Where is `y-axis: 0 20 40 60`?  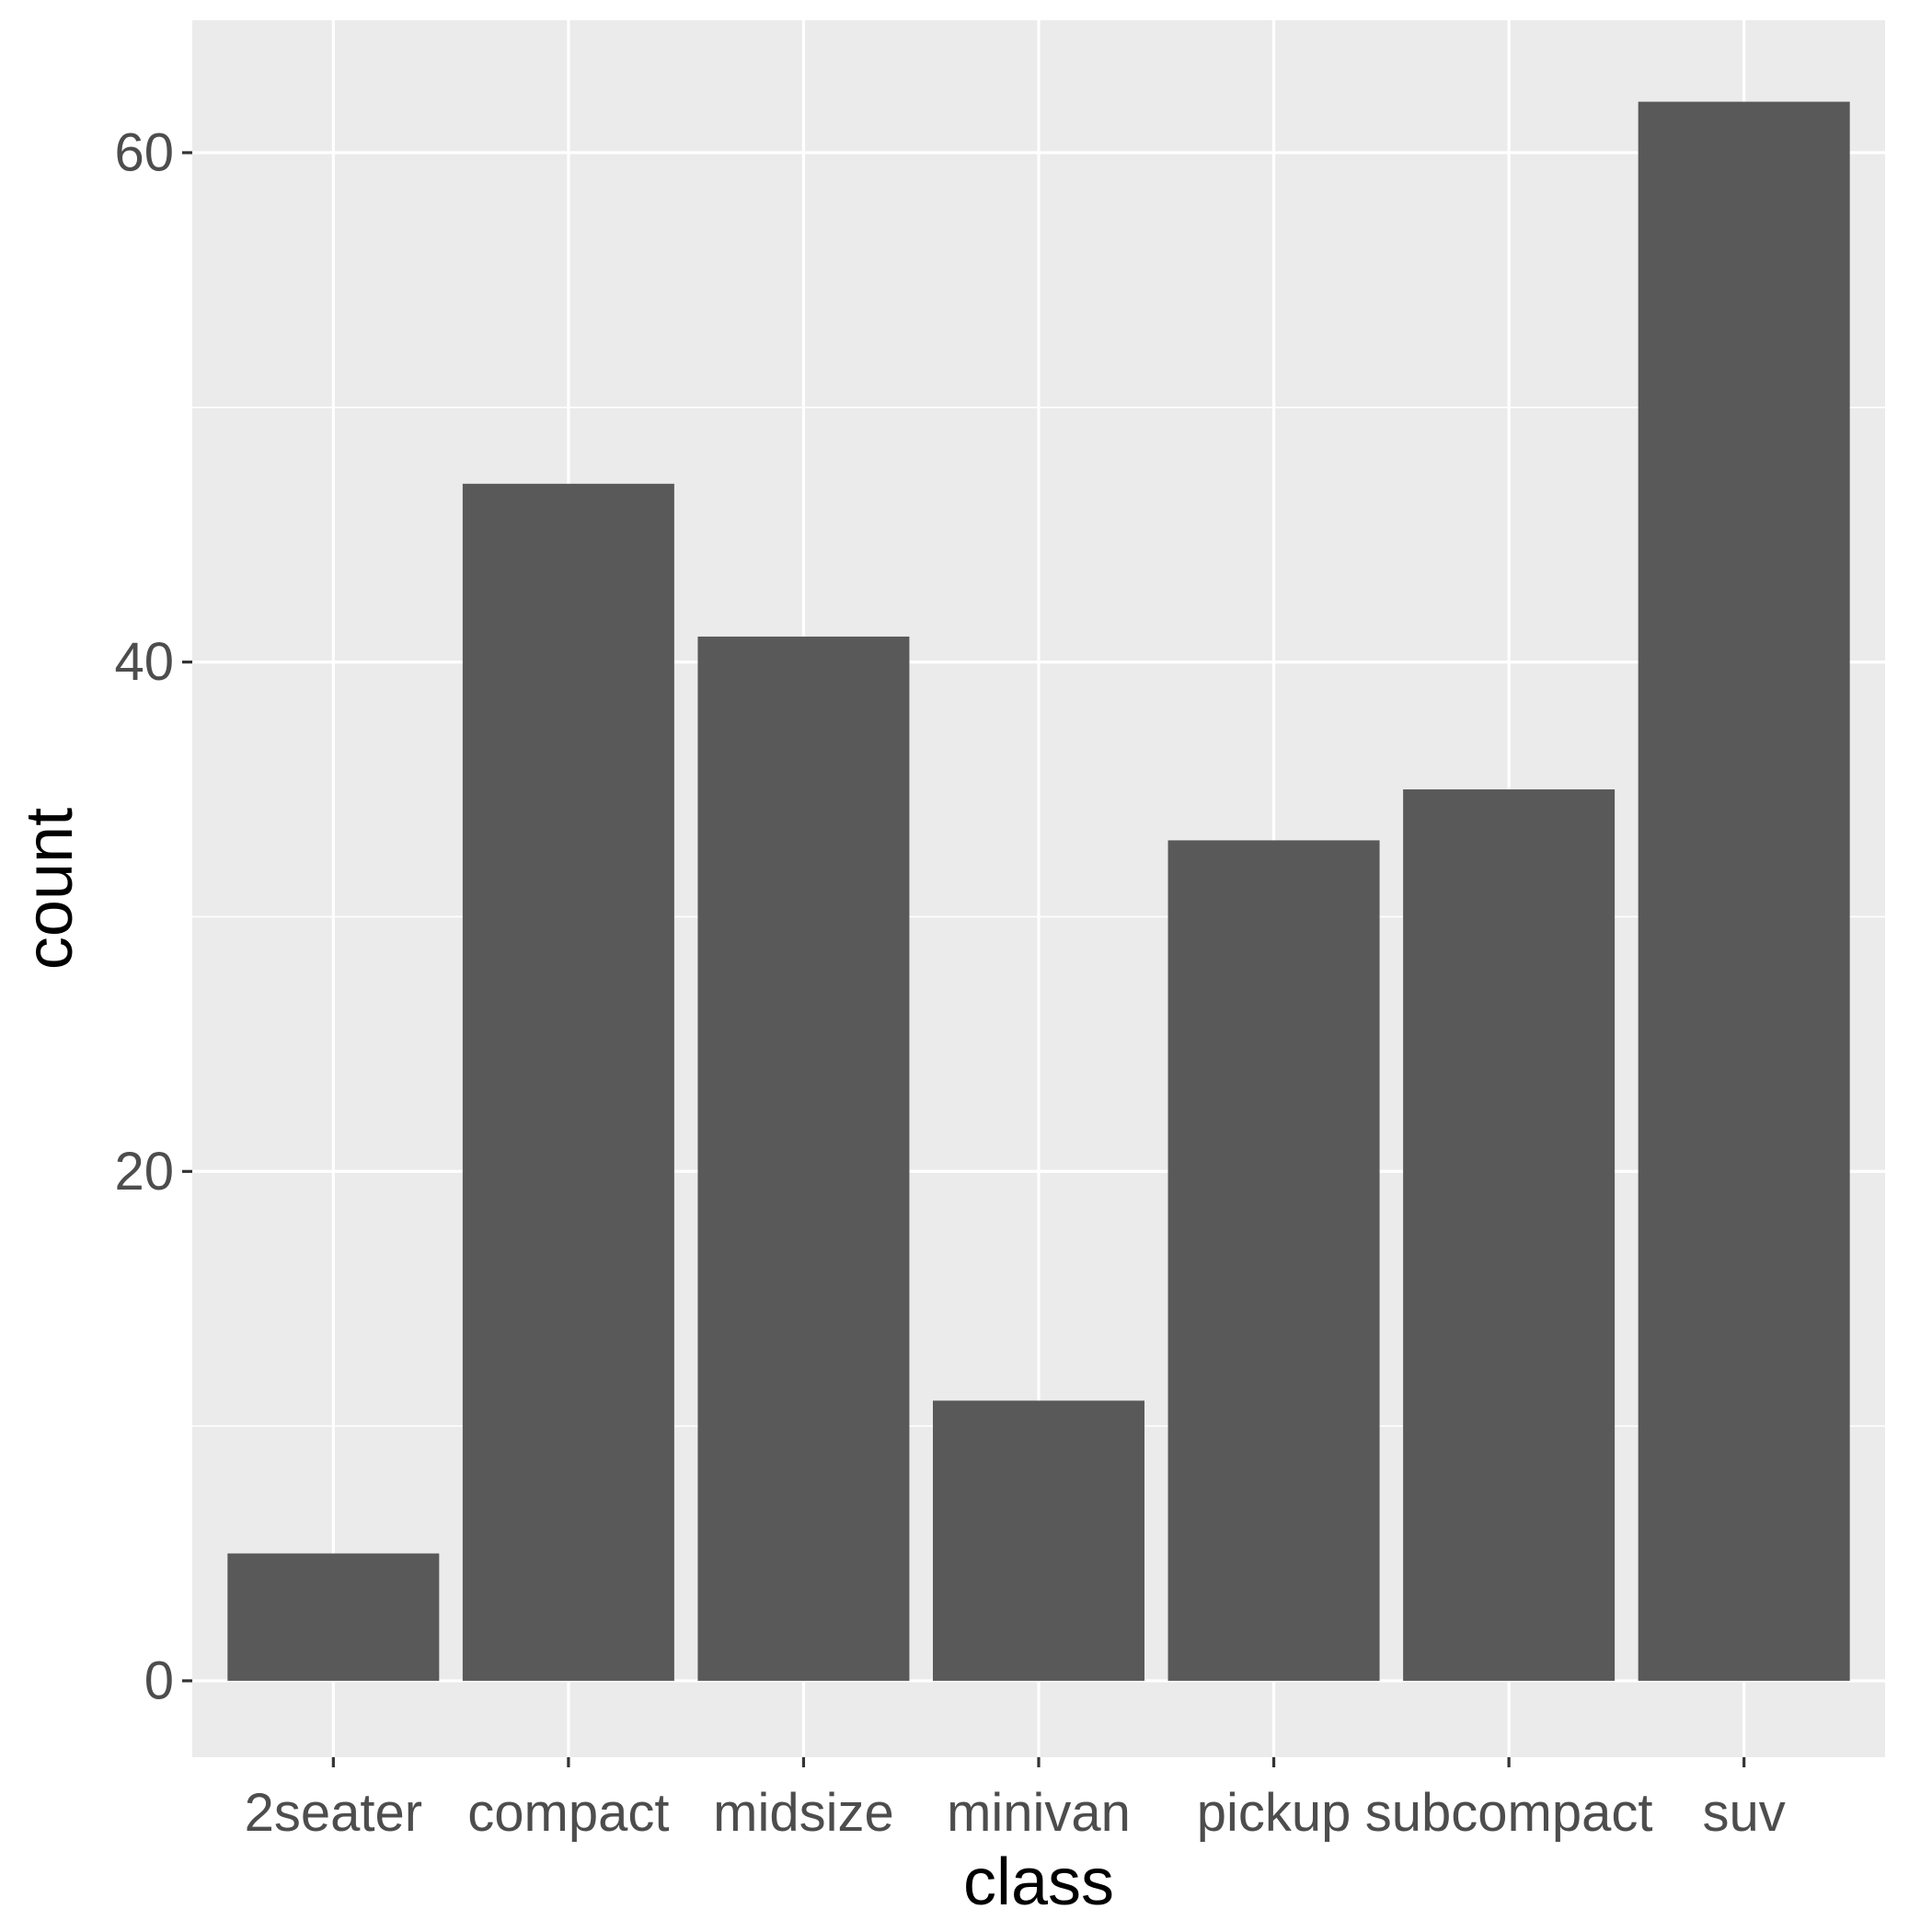
y-axis: 0 20 40 60 is located at coordinates (153, 916).